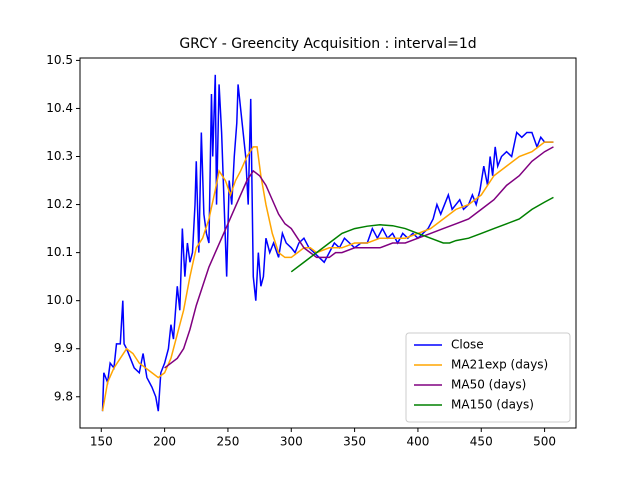 This screenshot has height=480, width=640. I want to click on x-tick-label: 150, so click(101, 442).